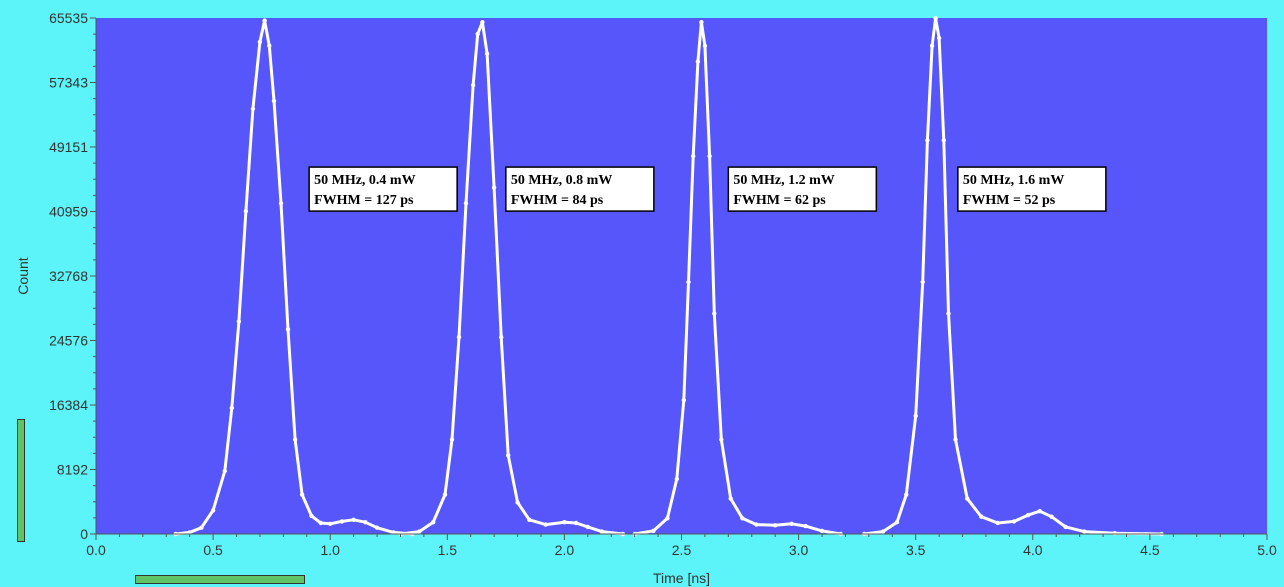 The height and width of the screenshot is (587, 1284). I want to click on y-tick-label: 49151, so click(68, 147).